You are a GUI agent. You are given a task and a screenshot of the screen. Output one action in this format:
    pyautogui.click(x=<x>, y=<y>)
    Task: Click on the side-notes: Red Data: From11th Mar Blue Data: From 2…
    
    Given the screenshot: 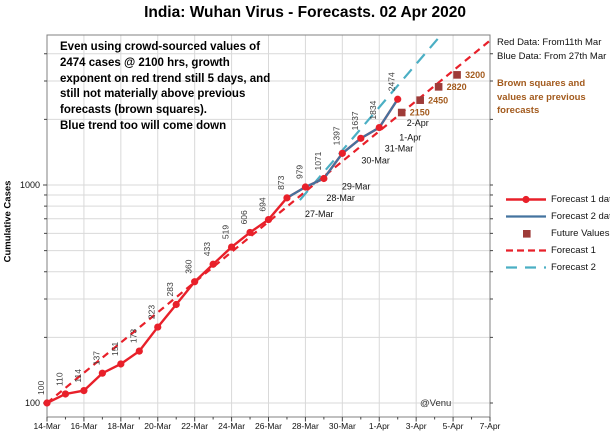 What is the action you would take?
    pyautogui.click(x=553, y=77)
    